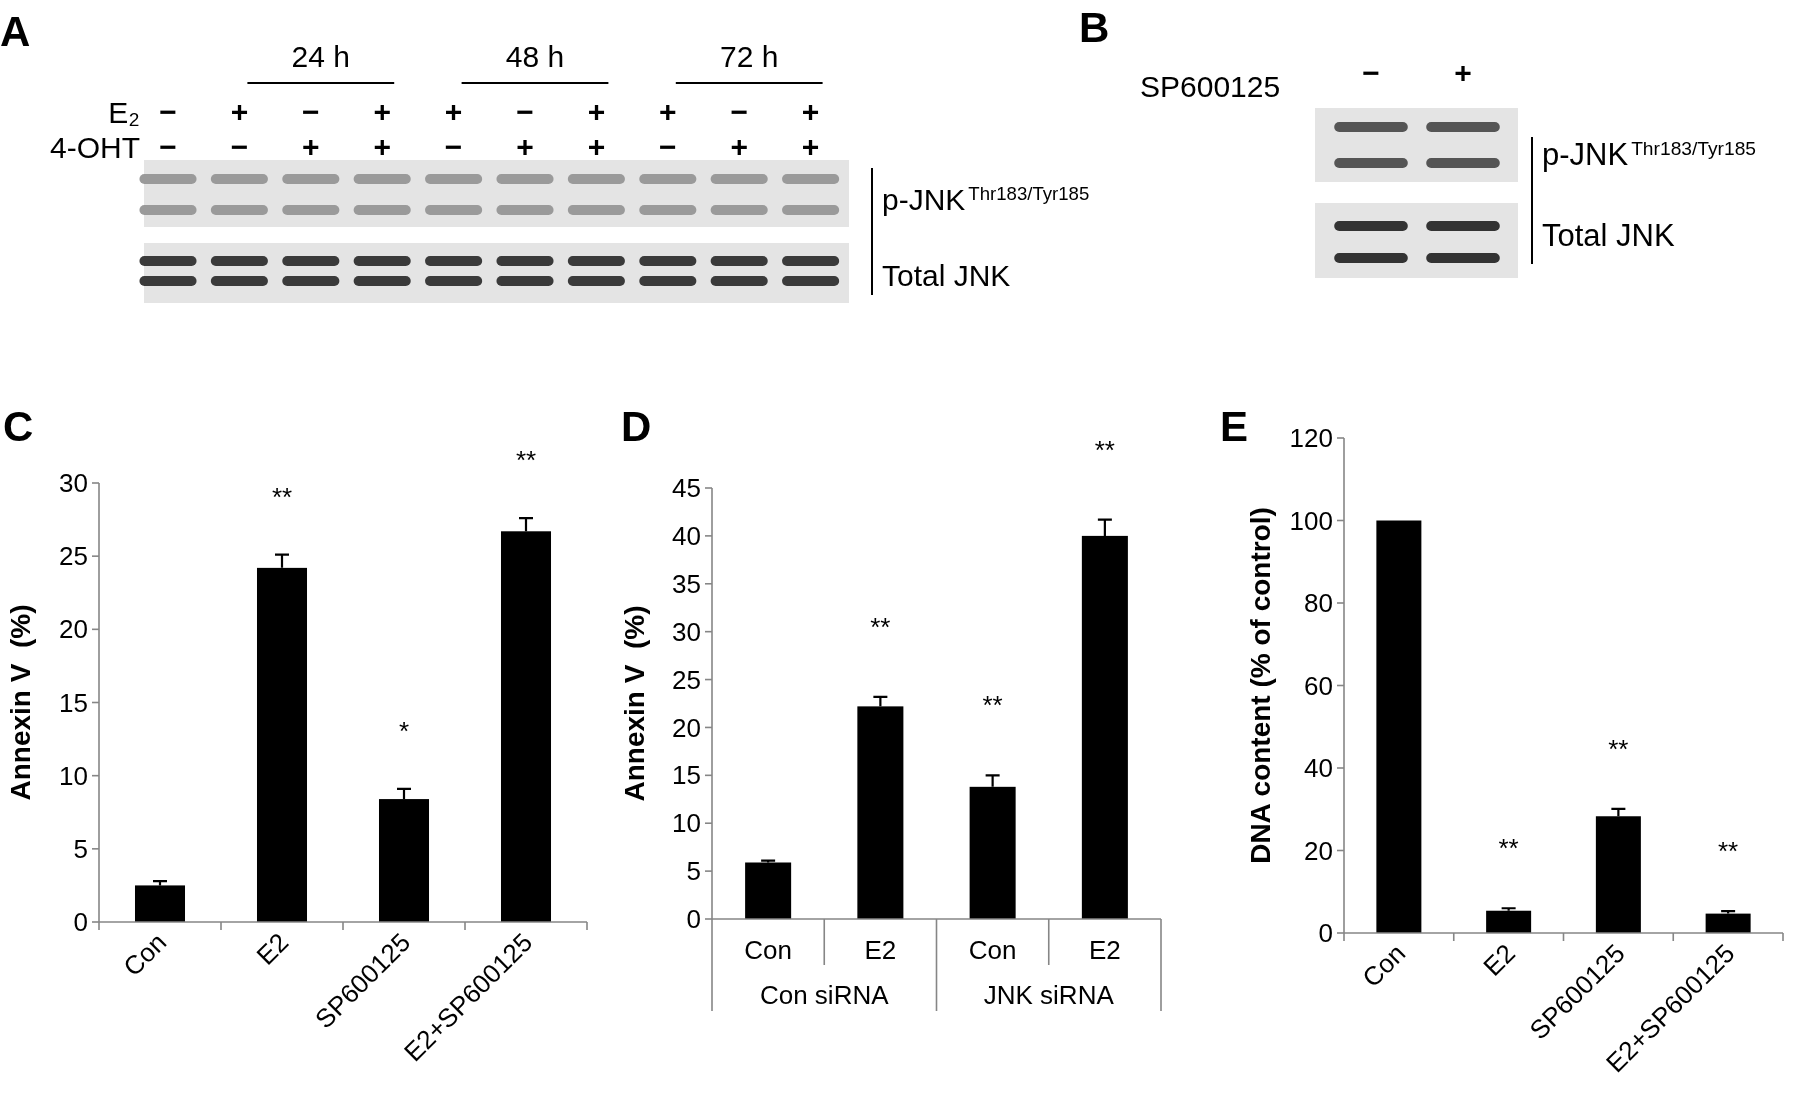 This screenshot has height=1094, width=1800. I want to click on text: Con siRNA, so click(824, 995).